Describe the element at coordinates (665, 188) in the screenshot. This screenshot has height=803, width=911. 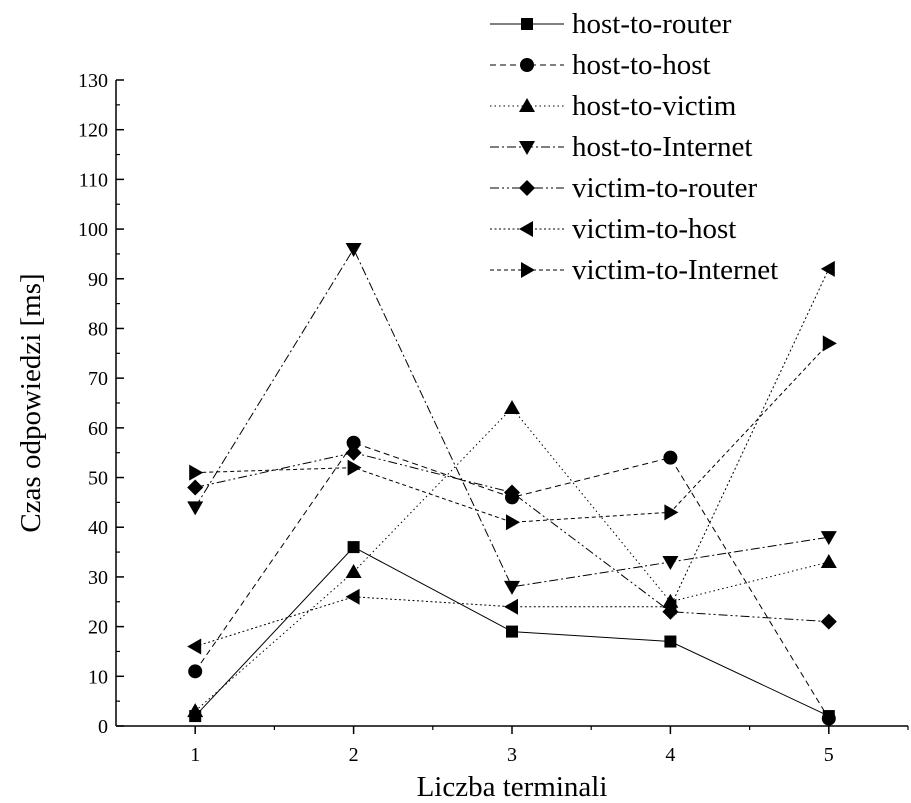
I see `legend-label: victim-to-router` at that location.